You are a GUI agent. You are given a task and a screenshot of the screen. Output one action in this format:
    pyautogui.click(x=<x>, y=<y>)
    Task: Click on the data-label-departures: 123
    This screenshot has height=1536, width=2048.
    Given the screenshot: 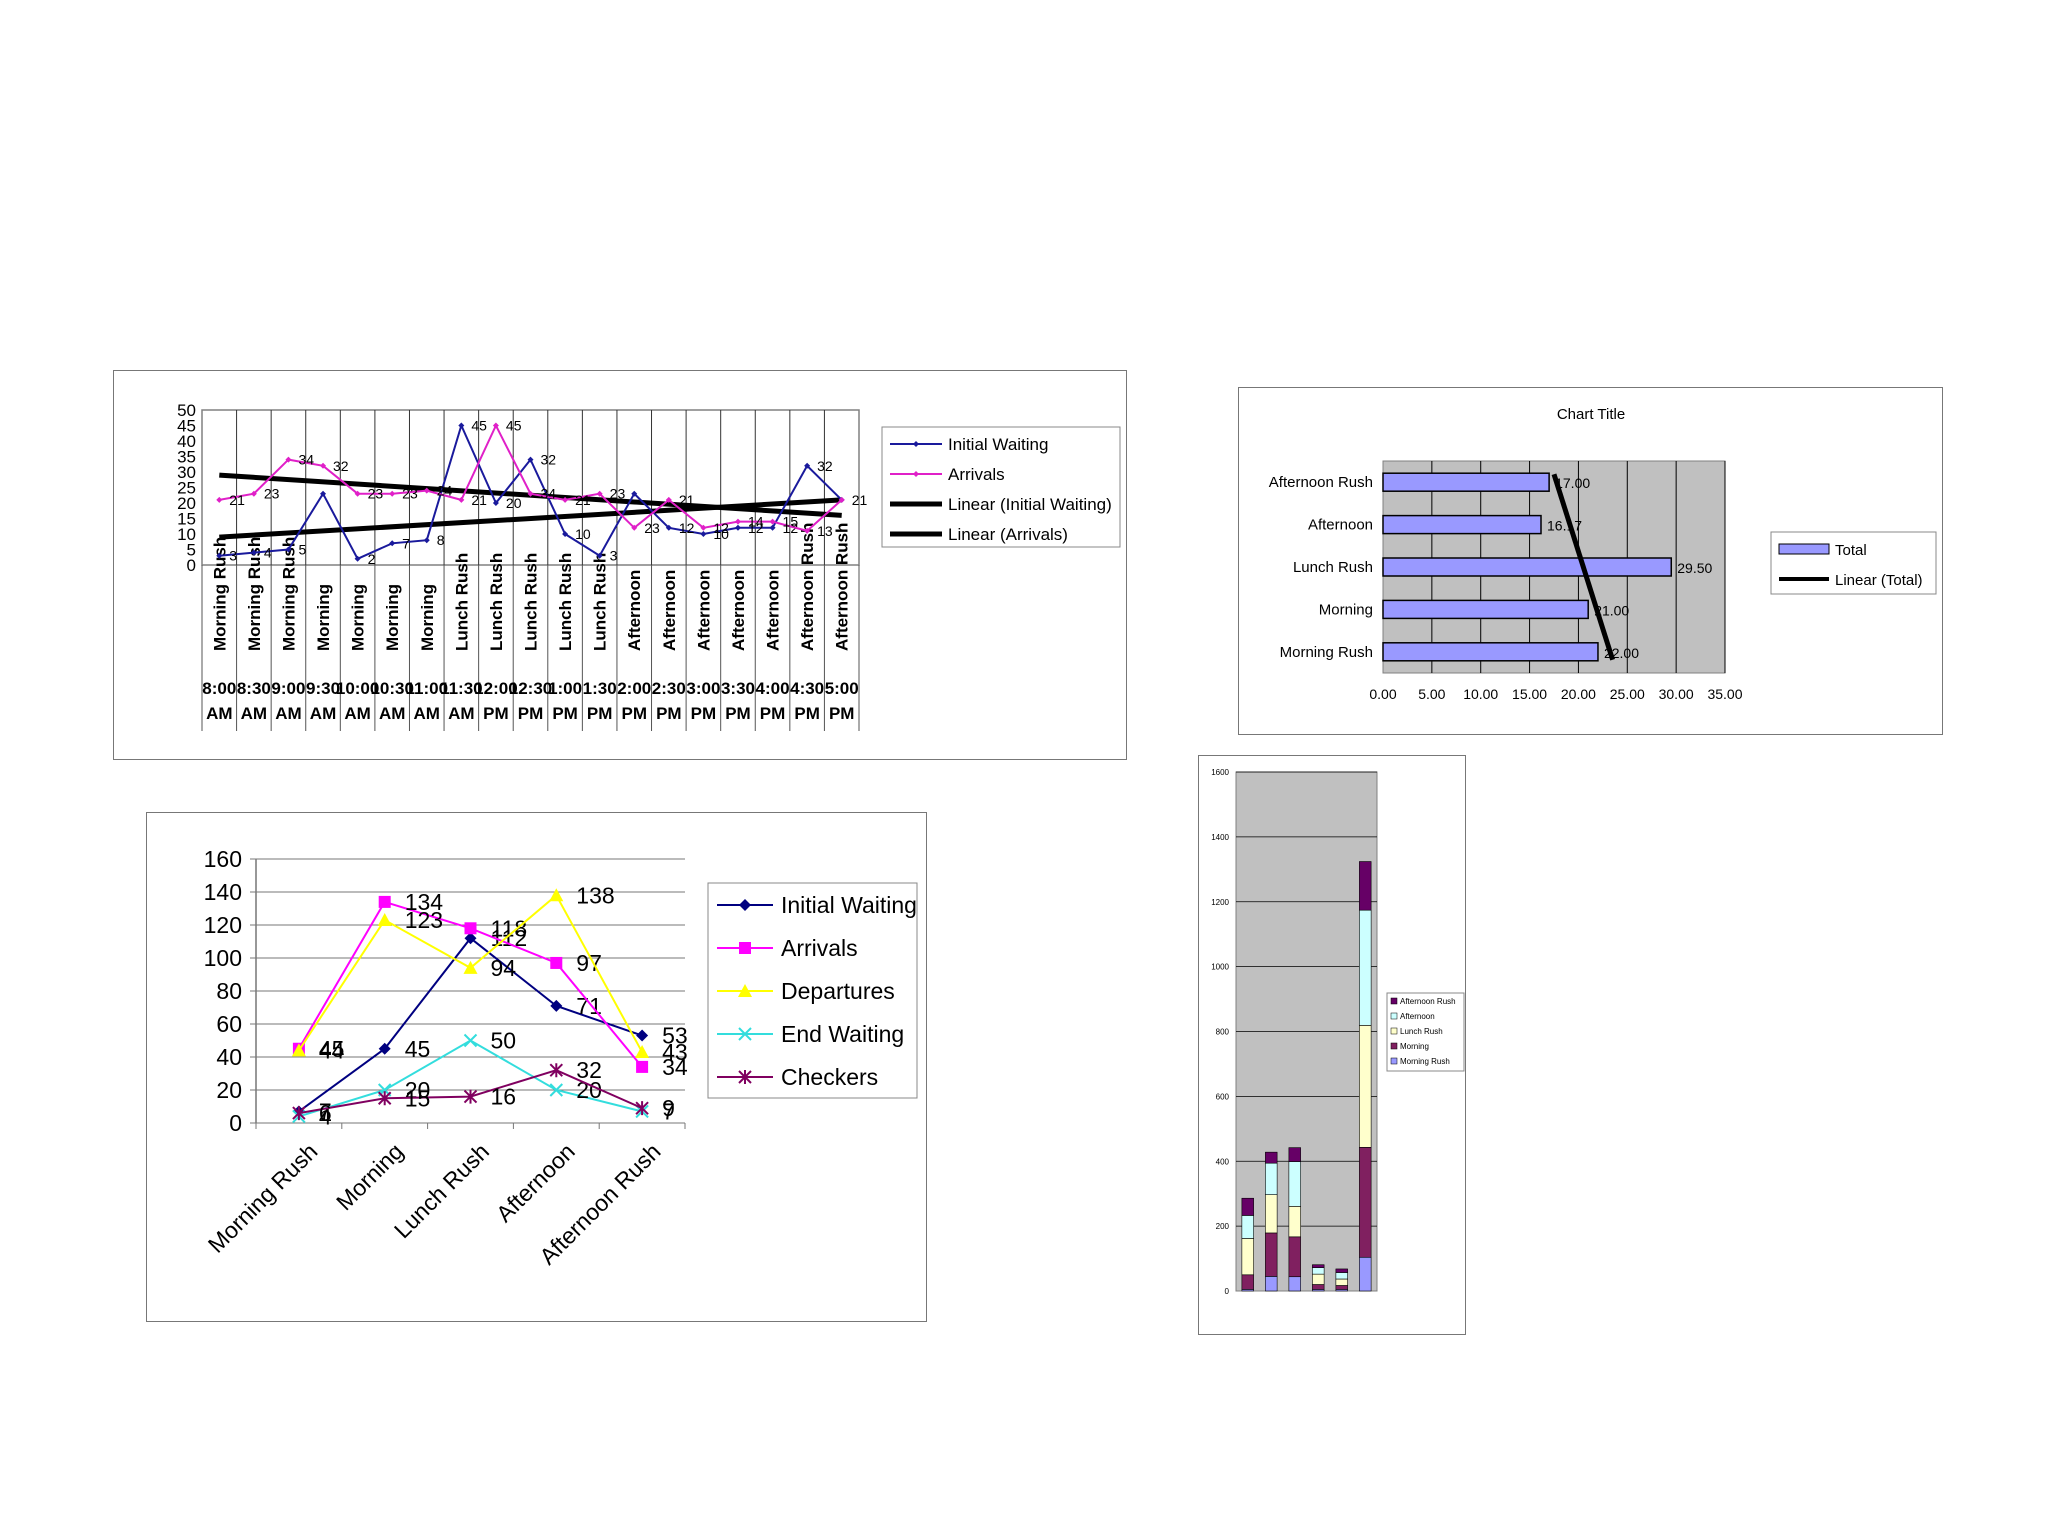 What is the action you would take?
    pyautogui.click(x=424, y=920)
    